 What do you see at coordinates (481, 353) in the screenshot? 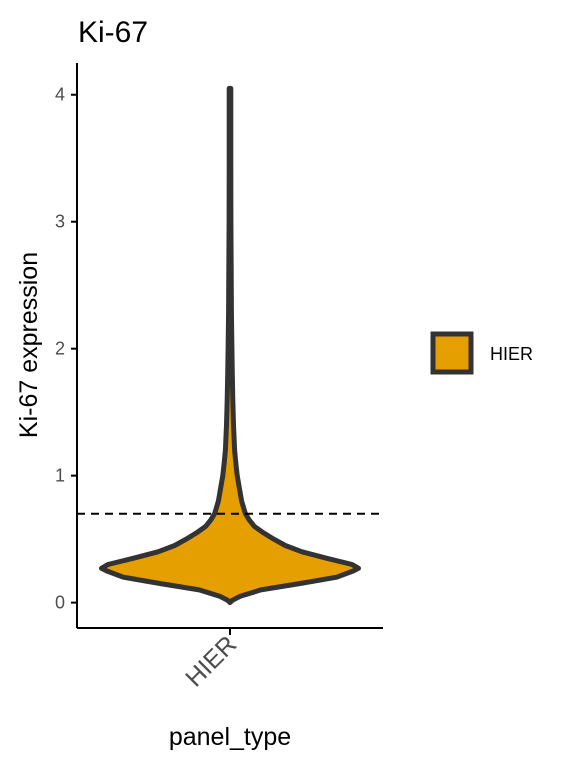
I see `legend: HIER` at bounding box center [481, 353].